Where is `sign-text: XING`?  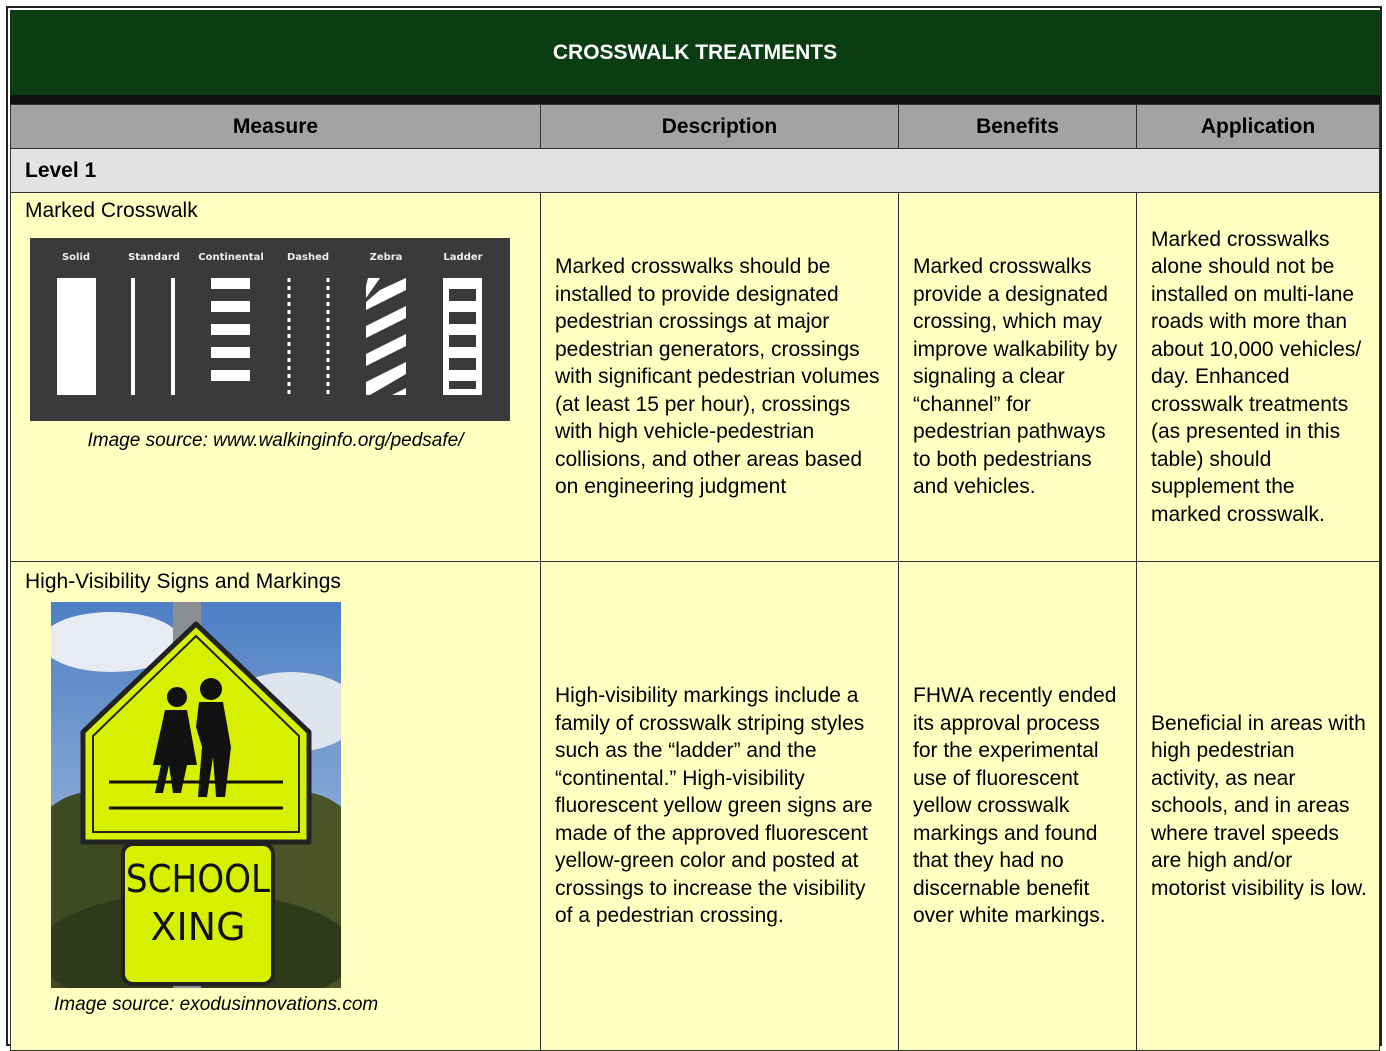 sign-text: XING is located at coordinates (197, 927).